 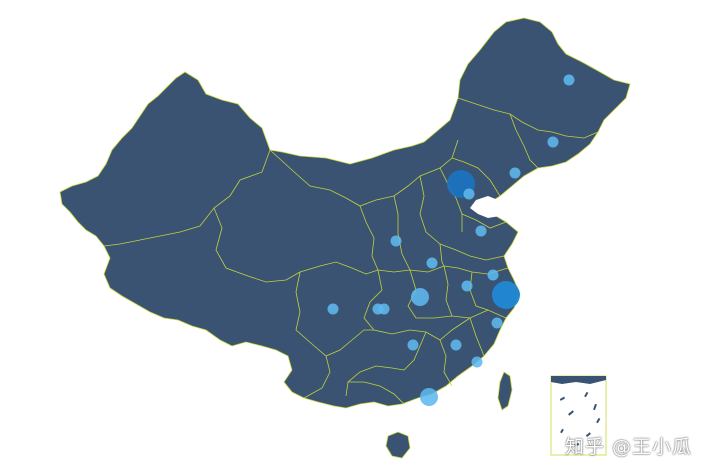 I want to click on marker-hangzhou, so click(x=497, y=323).